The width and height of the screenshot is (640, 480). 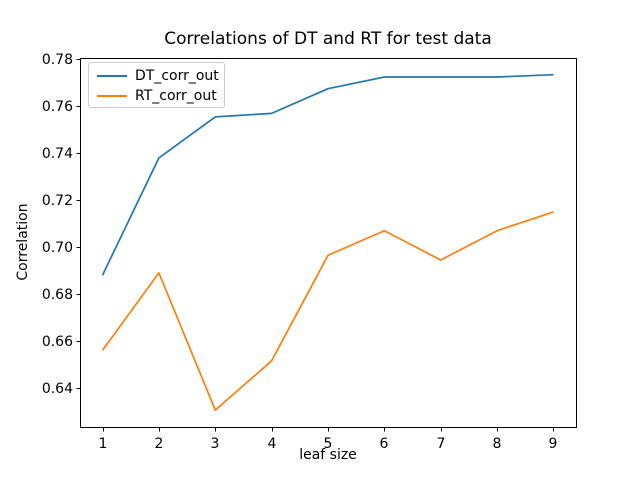 What do you see at coordinates (57, 342) in the screenshot?
I see `y-tick-label: 0.66` at bounding box center [57, 342].